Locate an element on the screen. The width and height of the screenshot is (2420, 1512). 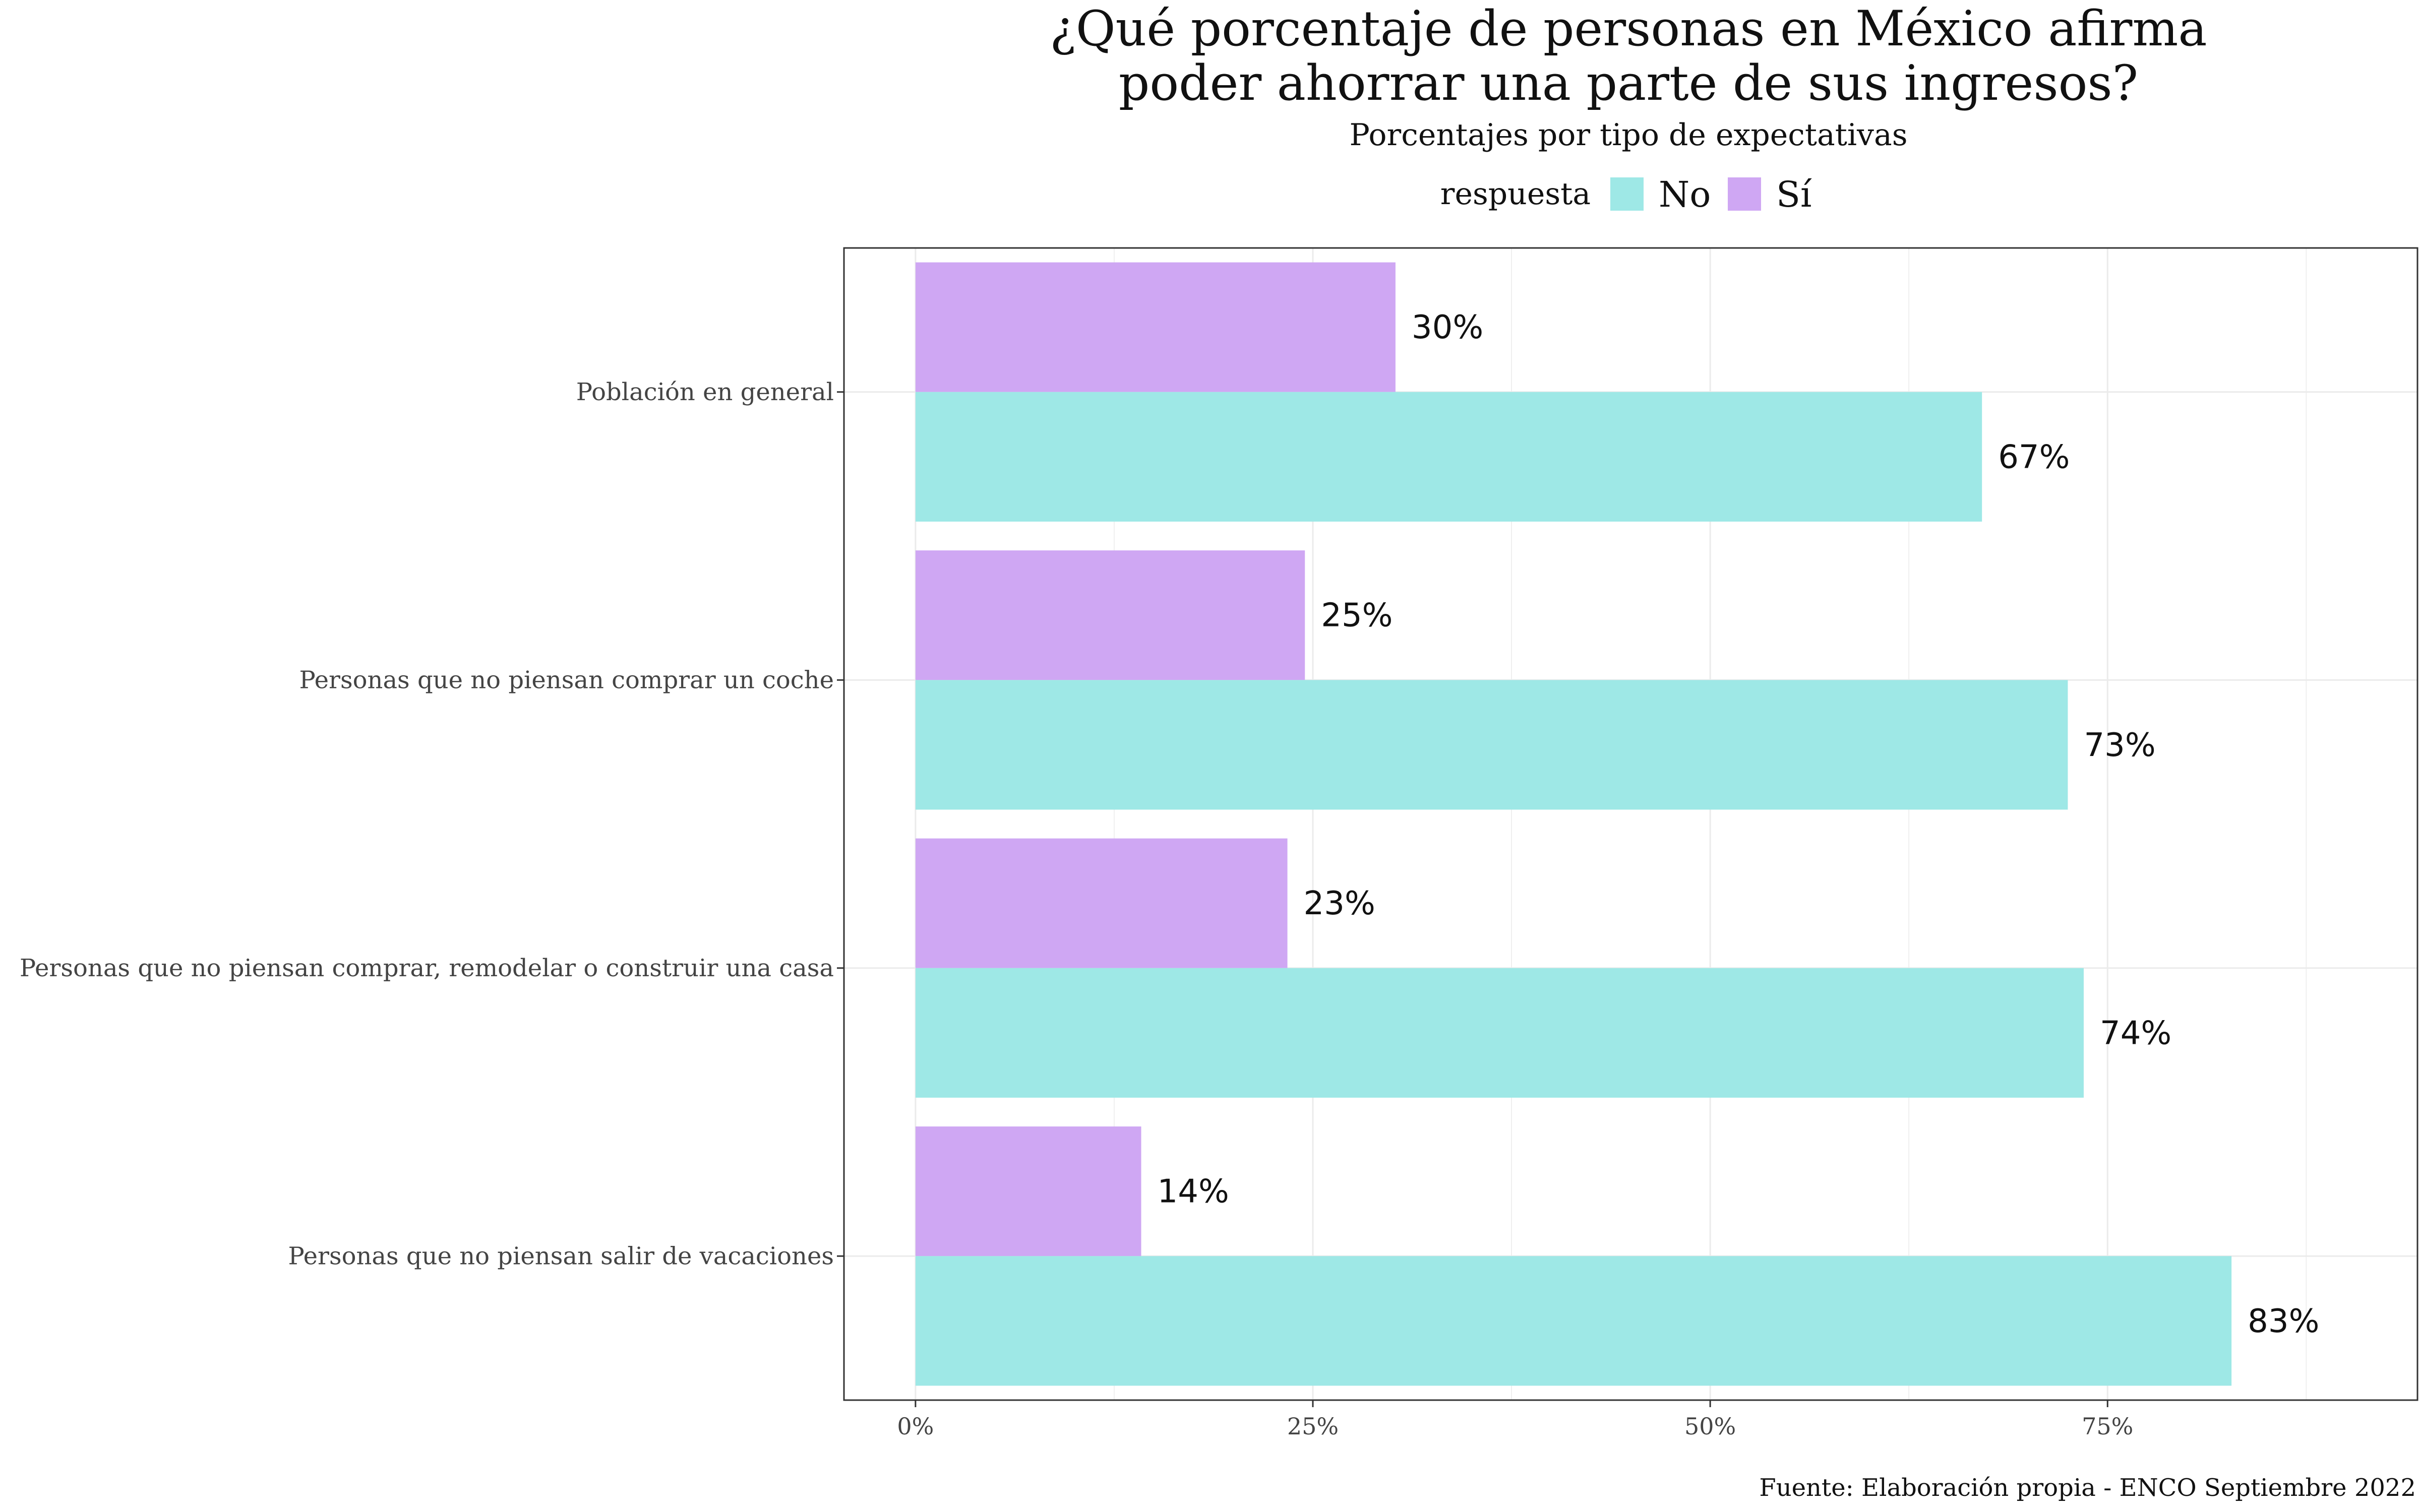
data-label-no-3: 83% is located at coordinates (2283, 1321).